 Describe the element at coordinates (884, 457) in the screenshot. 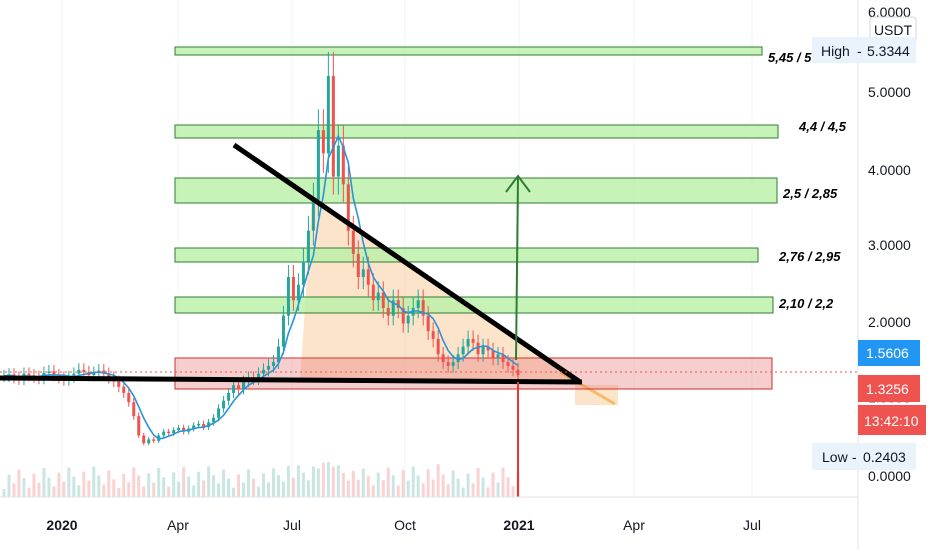

I see `low-value: 0.2403` at that location.